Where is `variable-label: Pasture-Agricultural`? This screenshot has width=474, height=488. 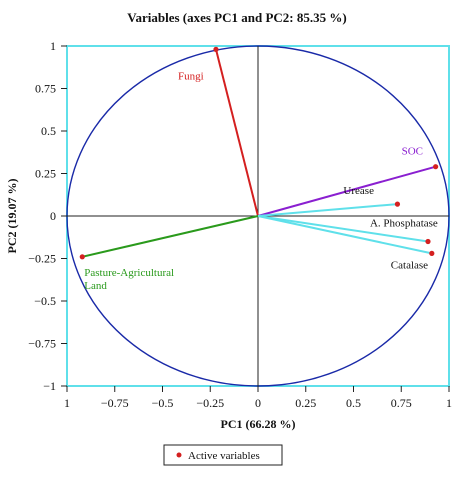 variable-label: Pasture-Agricultural is located at coordinates (129, 273).